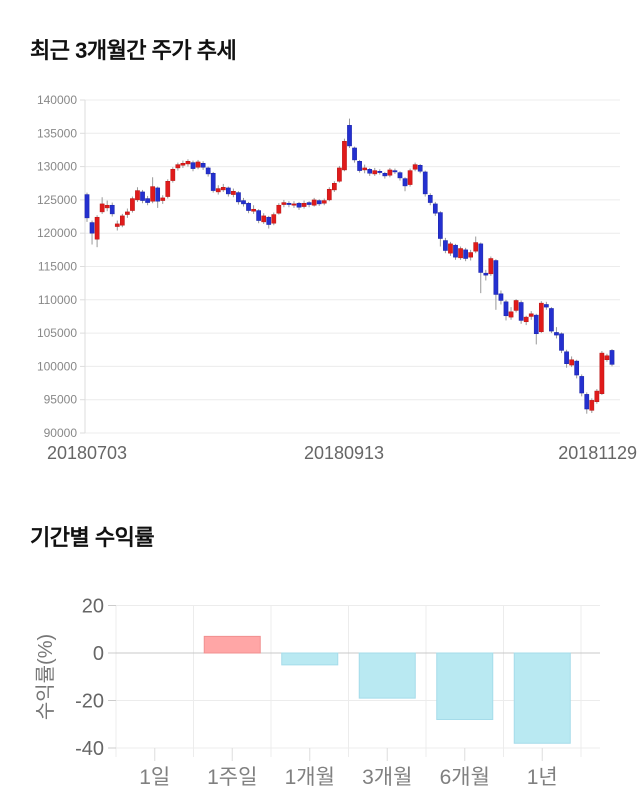  What do you see at coordinates (98, 654) in the screenshot?
I see `returns-y-tick-label: 0` at bounding box center [98, 654].